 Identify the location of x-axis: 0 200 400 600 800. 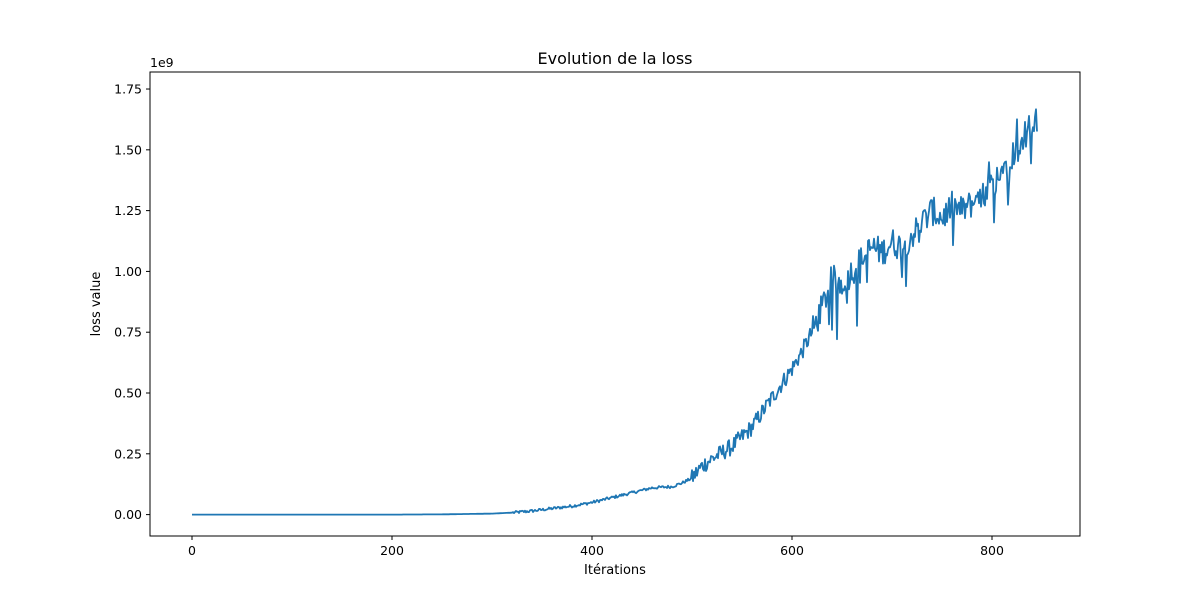
(596, 547).